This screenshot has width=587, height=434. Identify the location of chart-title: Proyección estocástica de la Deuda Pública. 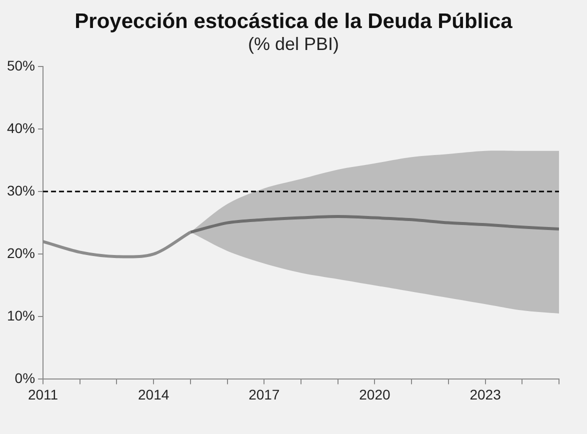
(294, 22).